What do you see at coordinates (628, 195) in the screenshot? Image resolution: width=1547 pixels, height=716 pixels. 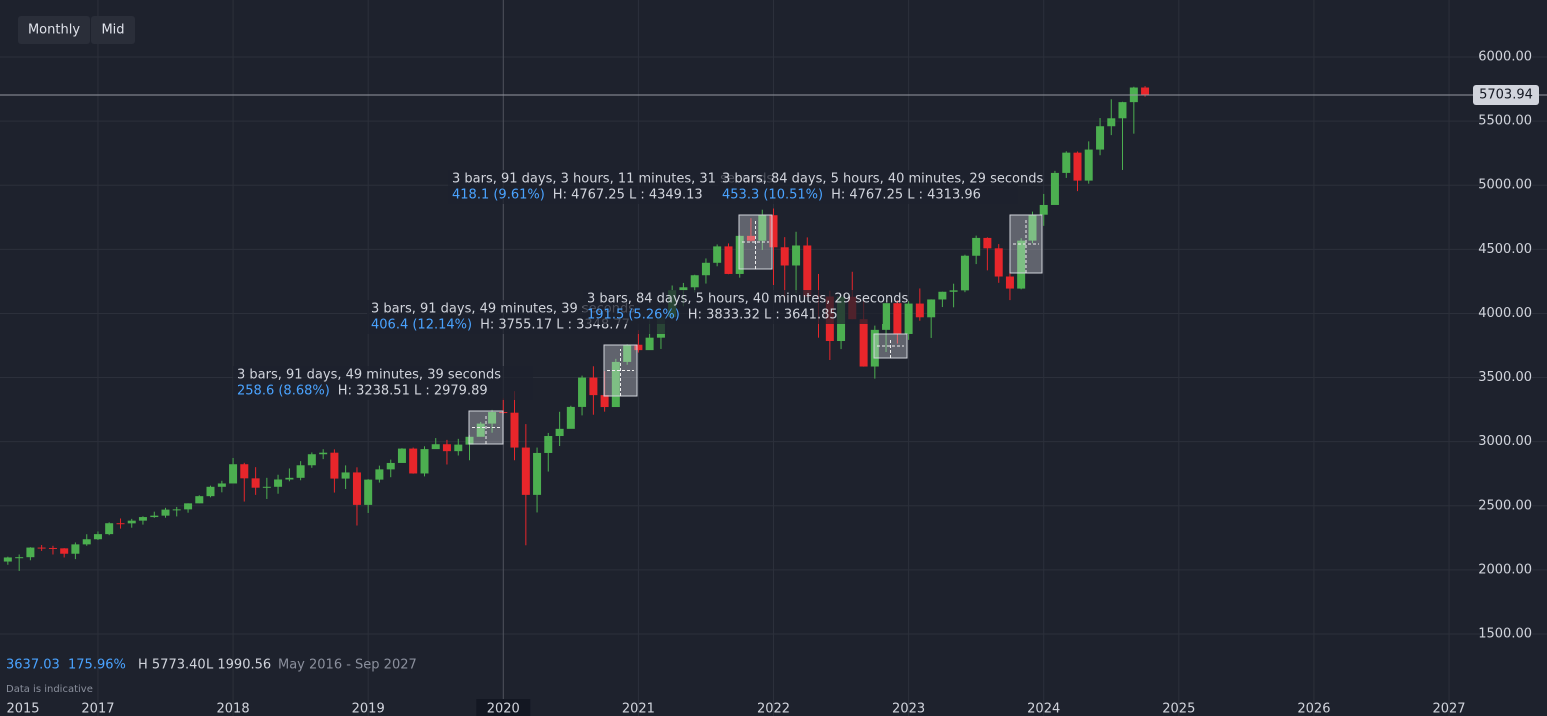 I see `measure-range: H: 4767.25 L : 4349.13` at bounding box center [628, 195].